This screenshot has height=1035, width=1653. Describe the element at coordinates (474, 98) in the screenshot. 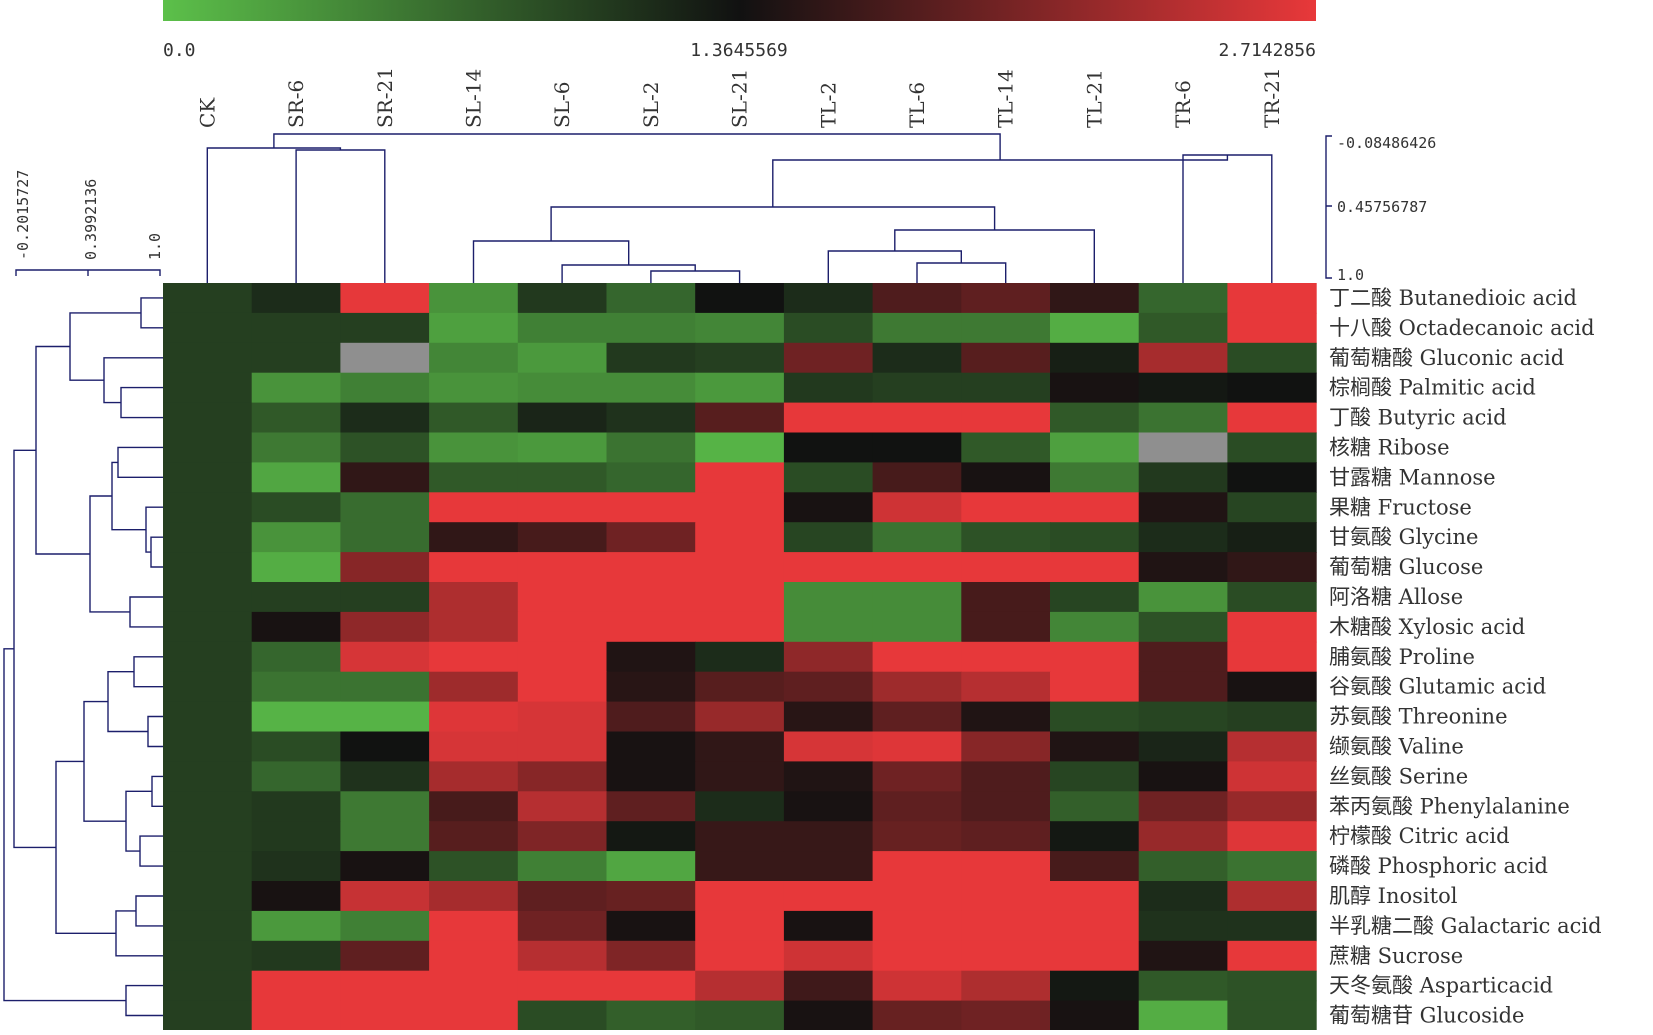

I see `column-label: SL-14` at that location.